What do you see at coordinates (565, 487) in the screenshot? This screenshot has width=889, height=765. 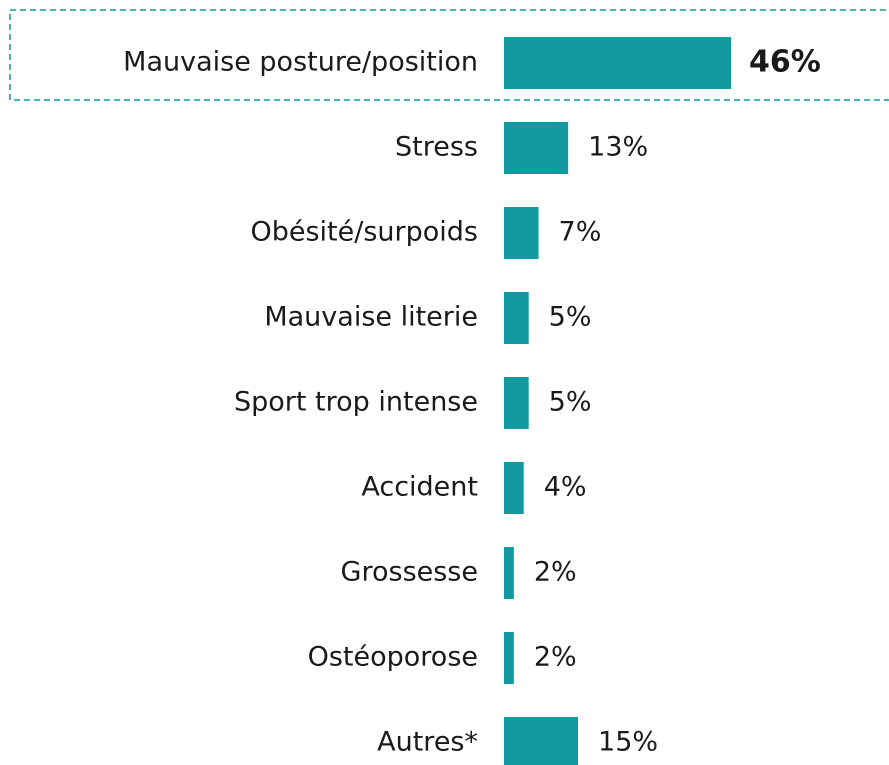 I see `value-label: 4%` at bounding box center [565, 487].